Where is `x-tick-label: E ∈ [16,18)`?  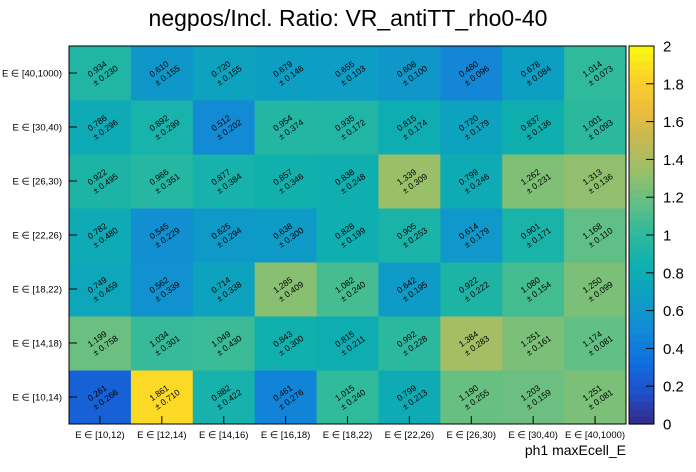 x-tick-label: E ∈ [16,18) is located at coordinates (285, 435).